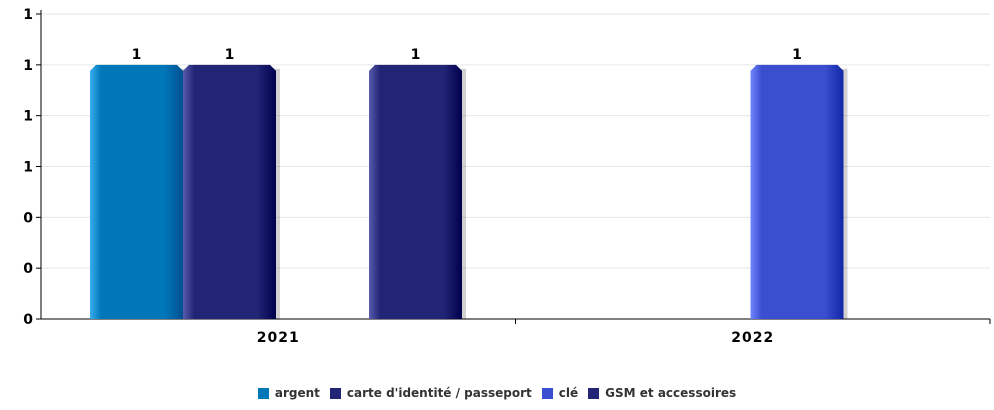  I want to click on legend-label-gsm: GSM et accessoires, so click(671, 393).